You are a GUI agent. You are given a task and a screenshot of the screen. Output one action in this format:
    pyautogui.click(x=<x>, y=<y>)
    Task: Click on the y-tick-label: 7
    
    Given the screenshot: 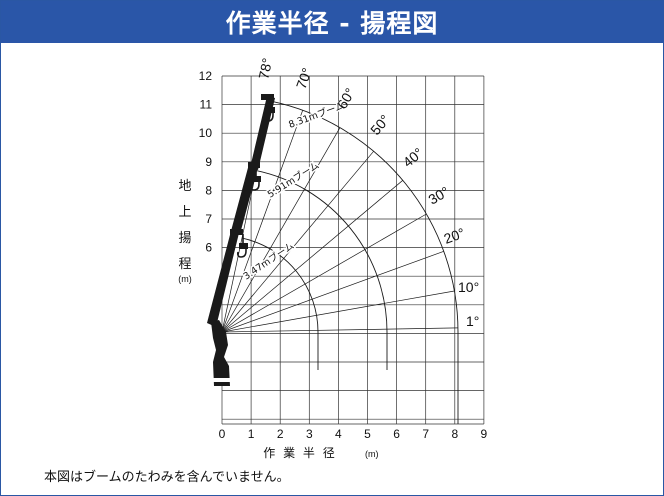 What is the action you would take?
    pyautogui.click(x=208, y=219)
    